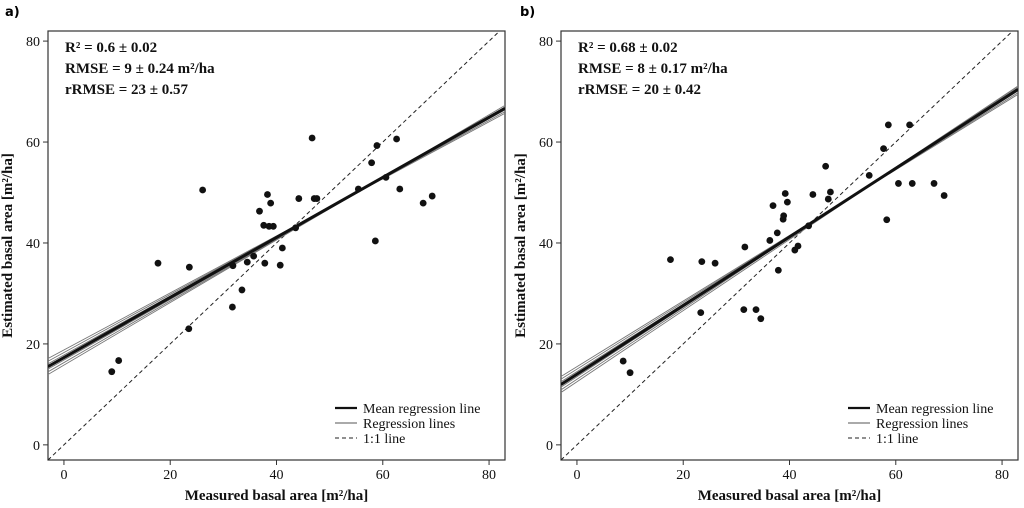 The height and width of the screenshot is (508, 1024). What do you see at coordinates (140, 69) in the screenshot?
I see `stat-line: RMSE = 9 ± 0.24 m²/ha` at bounding box center [140, 69].